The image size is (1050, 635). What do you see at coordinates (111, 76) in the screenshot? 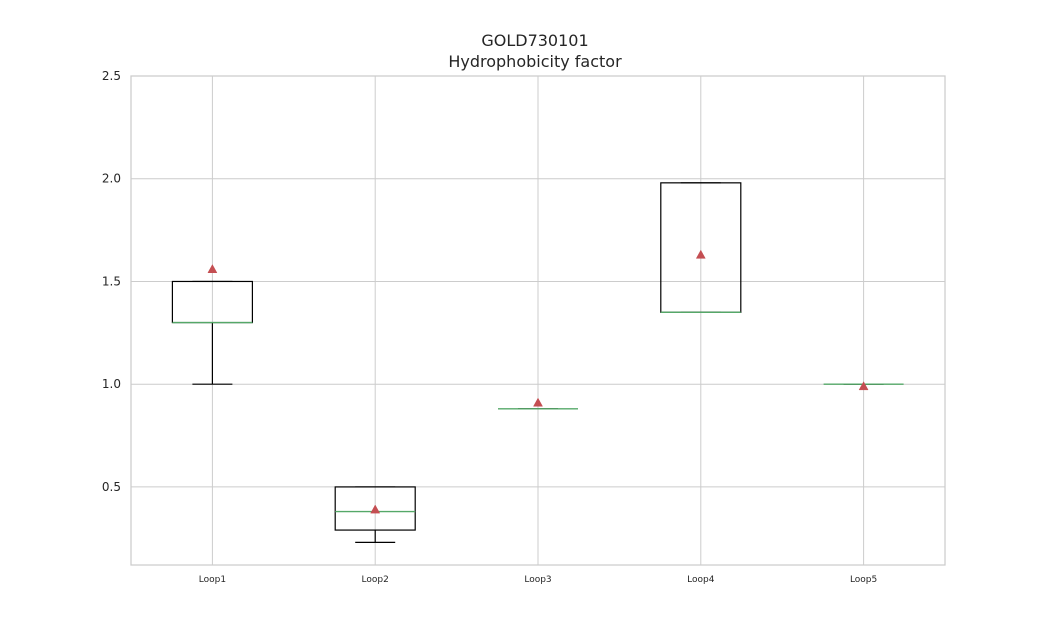
I see `y-tick-label: 2.5` at bounding box center [111, 76].